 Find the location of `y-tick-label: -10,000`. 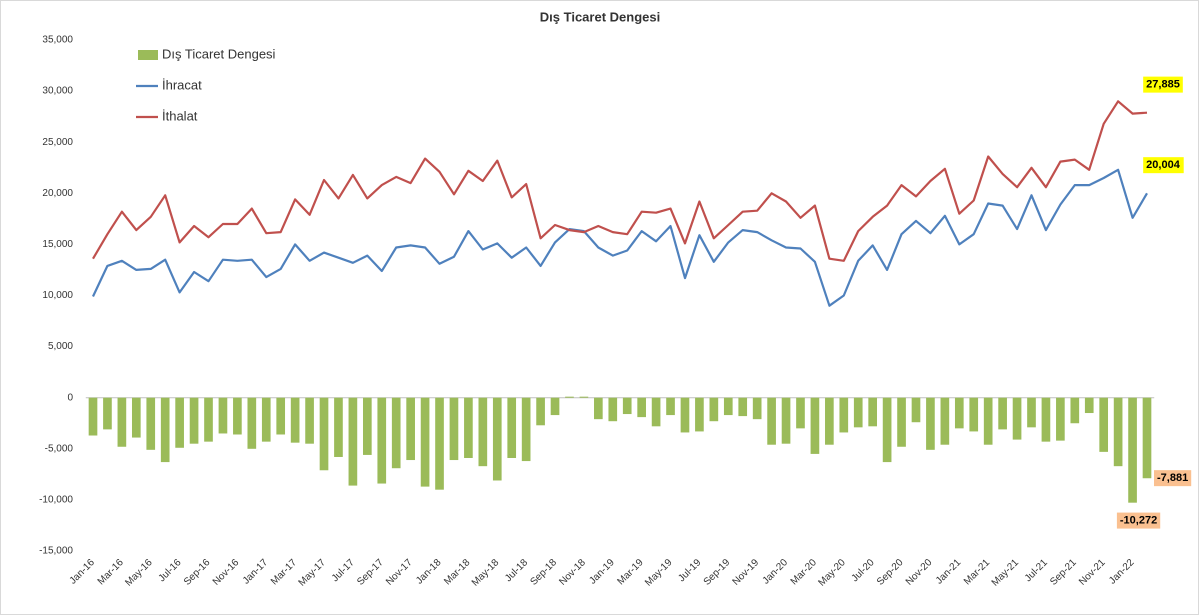

y-tick-label: -10,000 is located at coordinates (56, 500).